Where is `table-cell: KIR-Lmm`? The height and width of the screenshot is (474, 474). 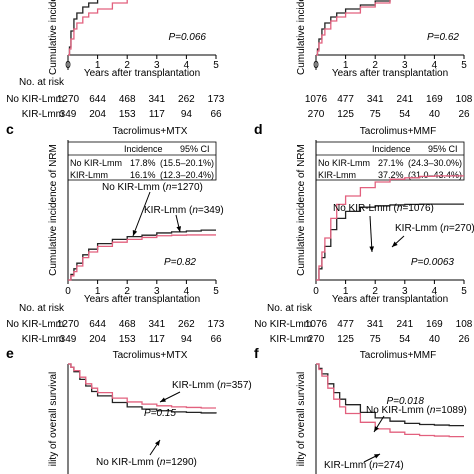 table-cell: KIR-Lmm is located at coordinates (337, 175).